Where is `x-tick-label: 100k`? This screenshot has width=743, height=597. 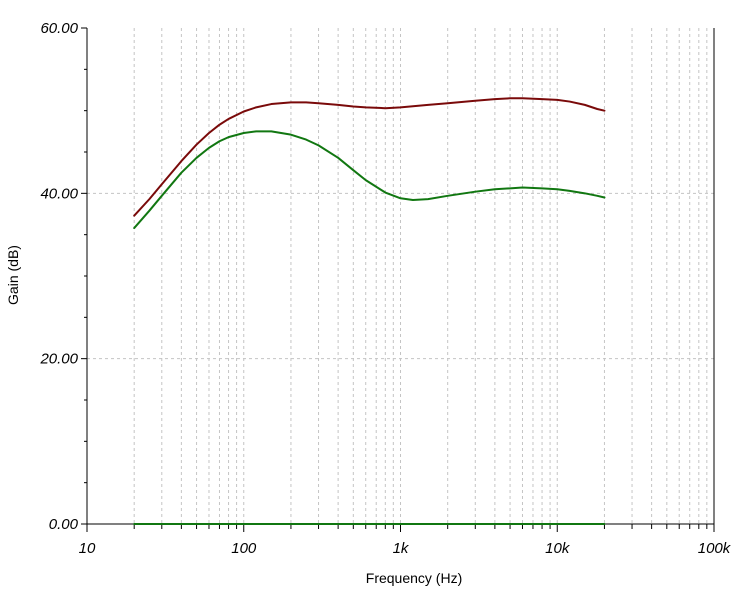
x-tick-label: 100k is located at coordinates (715, 548).